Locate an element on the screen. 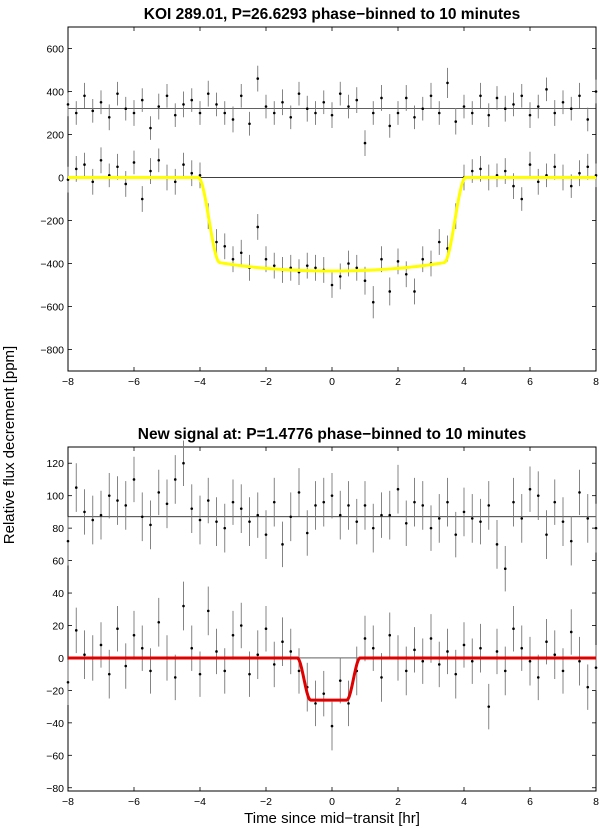 Image resolution: width=600 pixels, height=828 pixels. x-tick-label: 8 is located at coordinates (596, 382).